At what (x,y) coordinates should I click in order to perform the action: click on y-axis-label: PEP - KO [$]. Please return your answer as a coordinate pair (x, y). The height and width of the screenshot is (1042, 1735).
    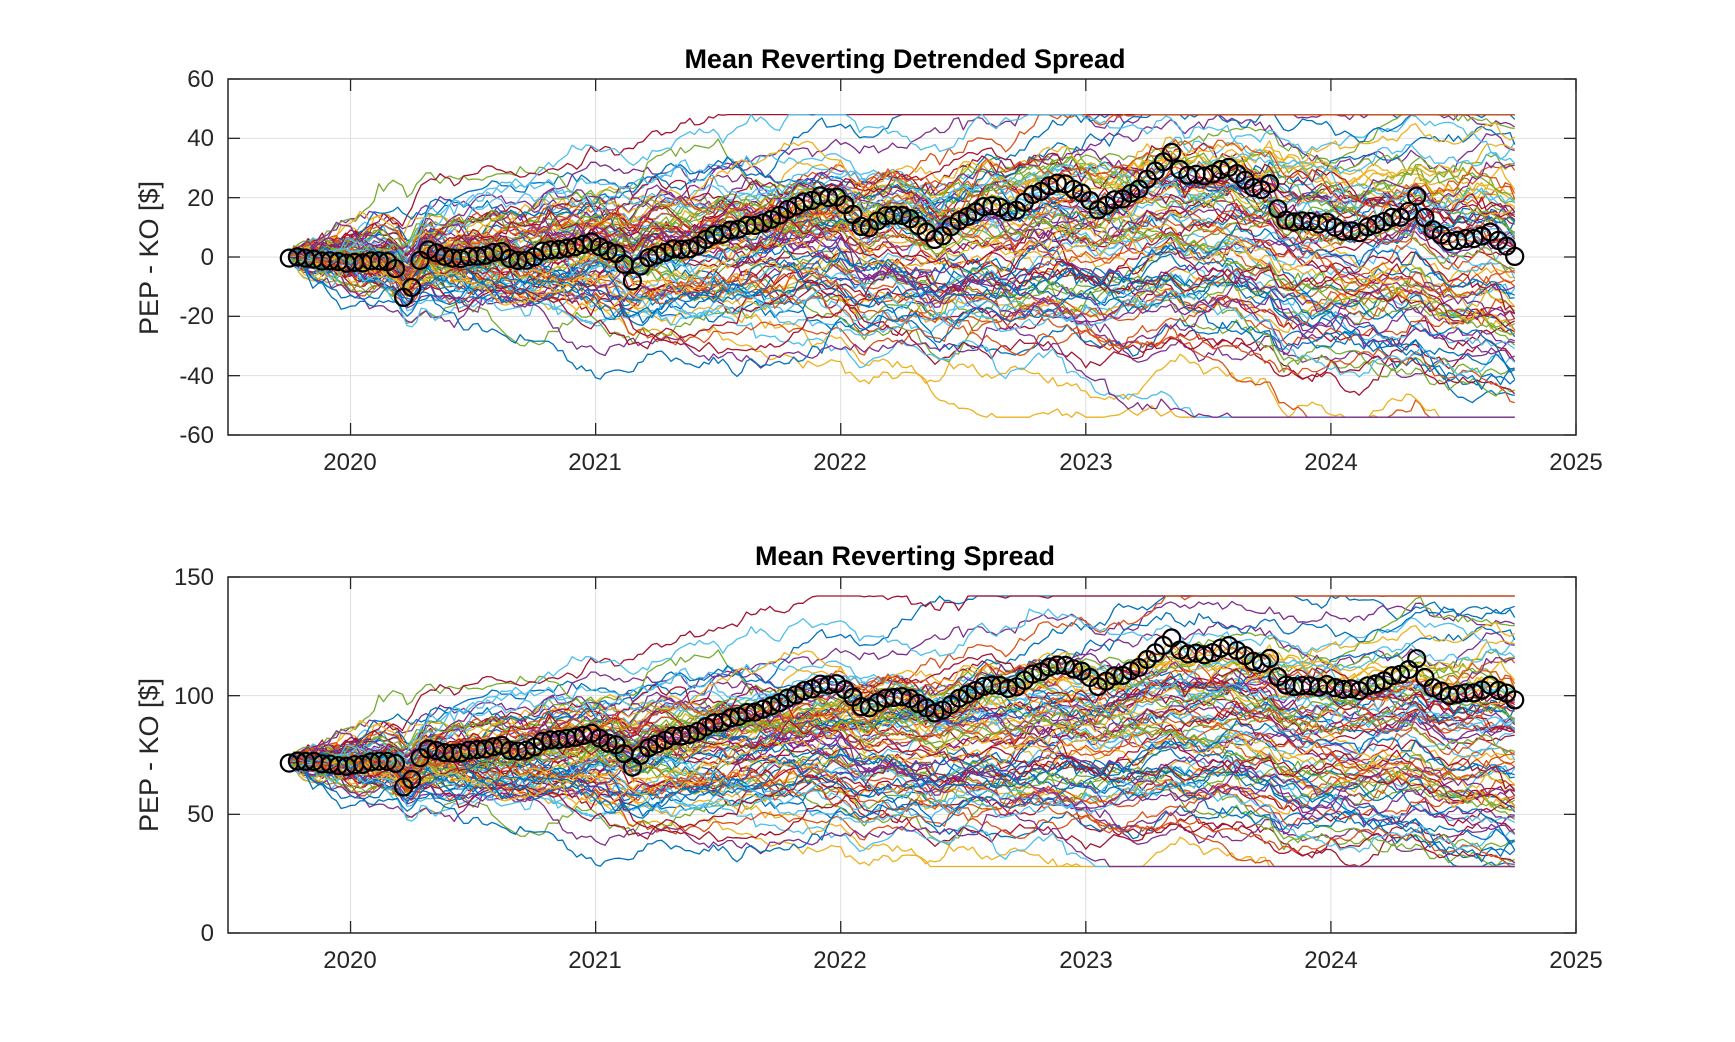
    Looking at the image, I should click on (149, 258).